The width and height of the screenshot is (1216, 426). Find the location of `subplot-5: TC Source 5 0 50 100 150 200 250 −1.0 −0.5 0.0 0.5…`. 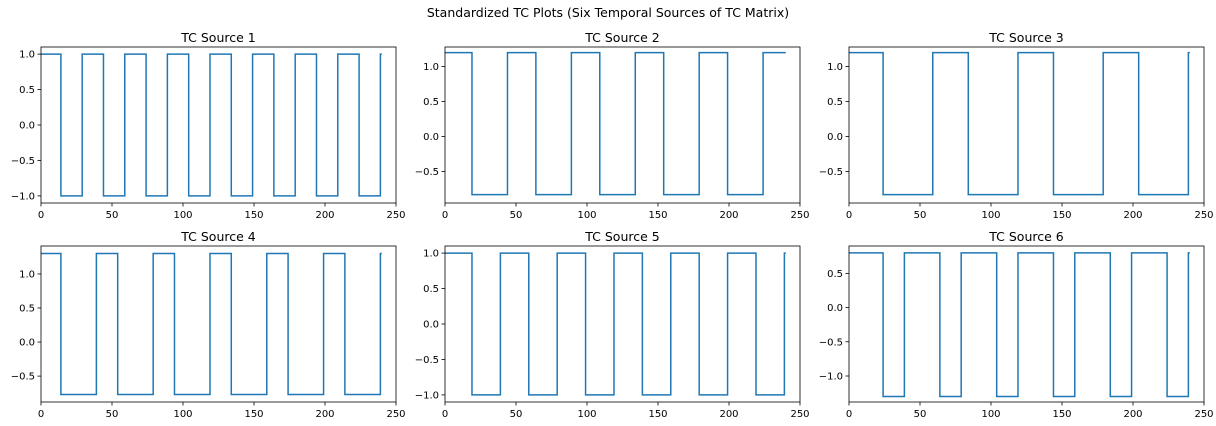

subplot-5: TC Source 5 0 50 100 150 200 250 −1.0 −0.5 0.0 0.5… is located at coordinates (612, 324).